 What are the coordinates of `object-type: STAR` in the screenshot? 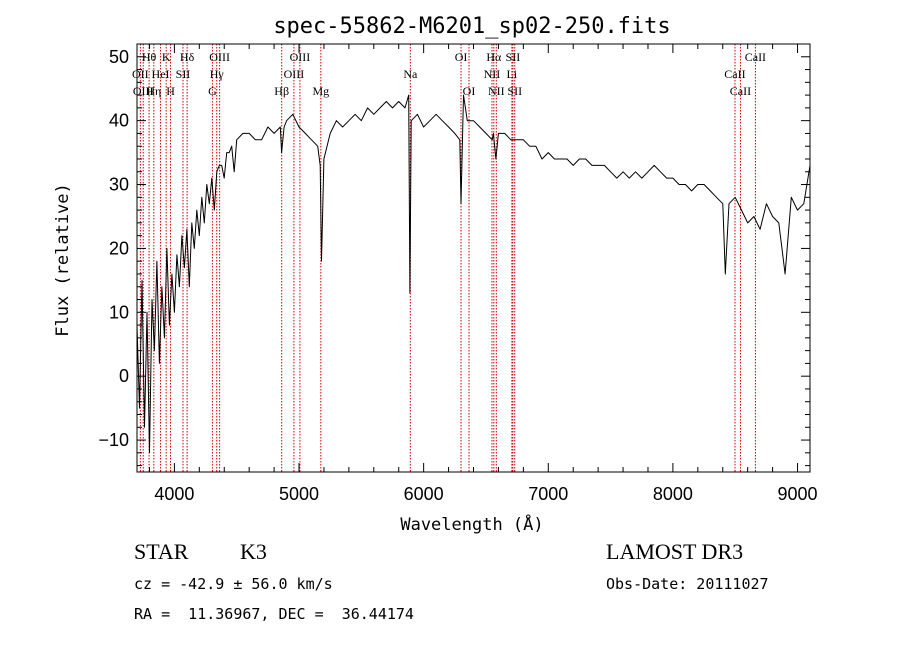 It's located at (161, 551).